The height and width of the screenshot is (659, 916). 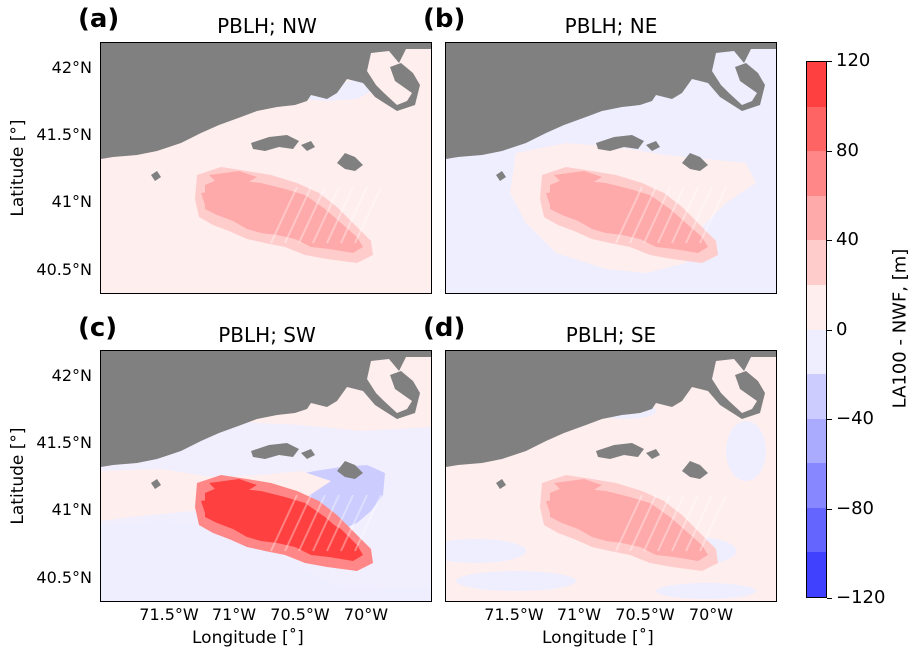 I want to click on colorbar-tick-label: 0, so click(x=842, y=329).